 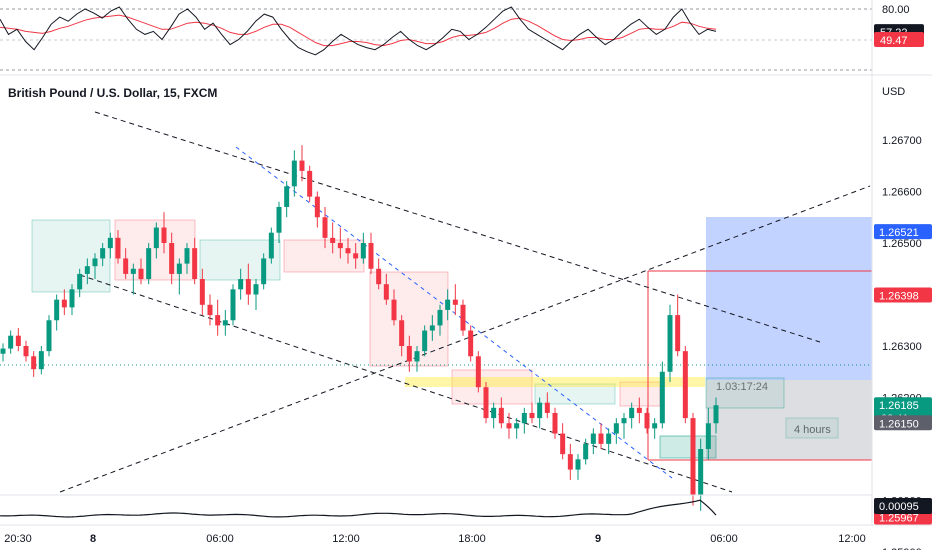 I want to click on rsi-level-80: 80.00, so click(x=896, y=10).